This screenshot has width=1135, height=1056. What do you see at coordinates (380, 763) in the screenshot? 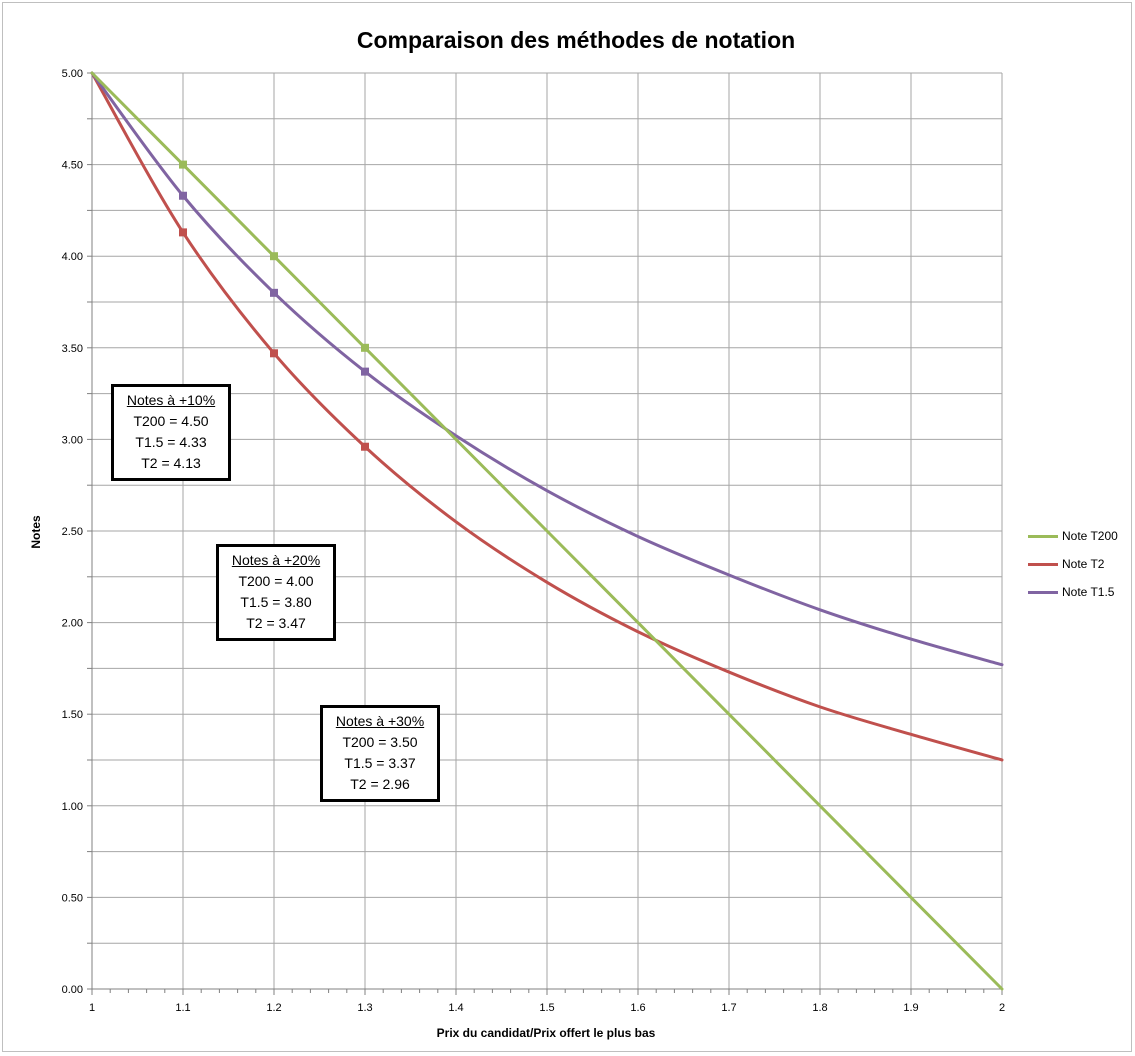
I see `annotation-line: T1.5 = 3.37` at bounding box center [380, 763].